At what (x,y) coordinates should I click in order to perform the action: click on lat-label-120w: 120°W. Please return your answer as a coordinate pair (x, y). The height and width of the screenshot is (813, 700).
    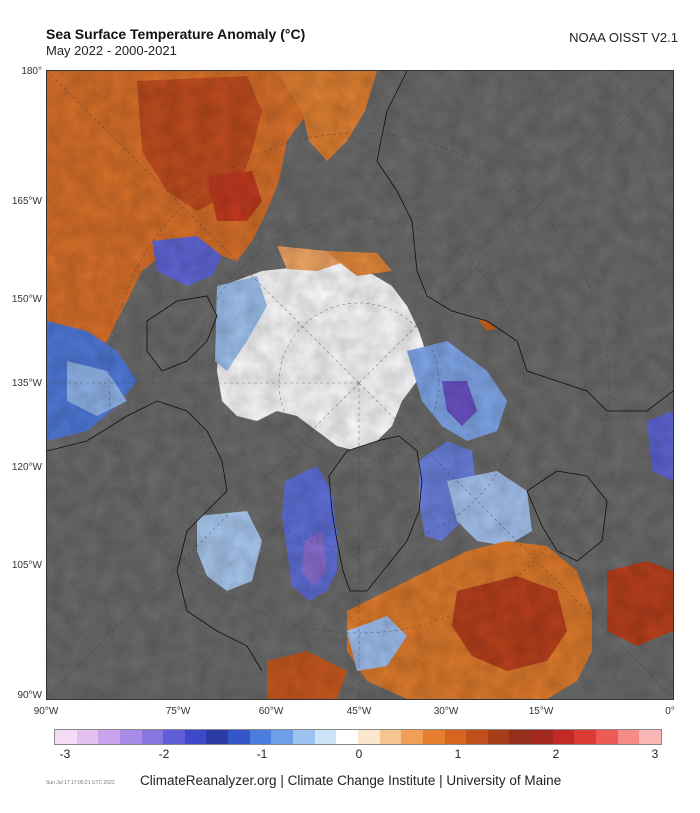
    Looking at the image, I should click on (26, 467).